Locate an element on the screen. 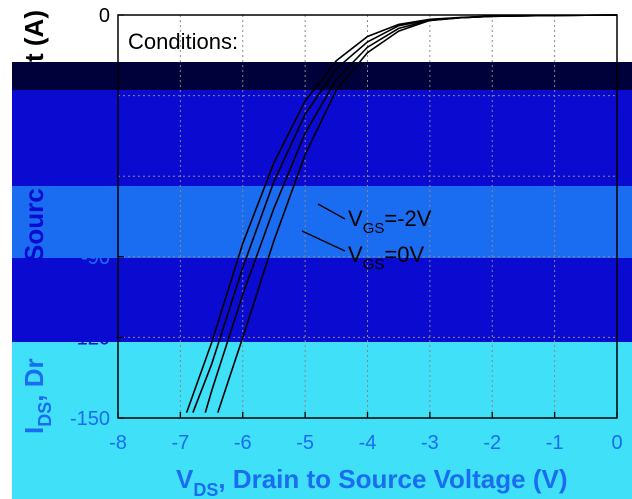 The height and width of the screenshot is (499, 632). y-axis-label-fragment-middle: Sourc is located at coordinates (34, 225).